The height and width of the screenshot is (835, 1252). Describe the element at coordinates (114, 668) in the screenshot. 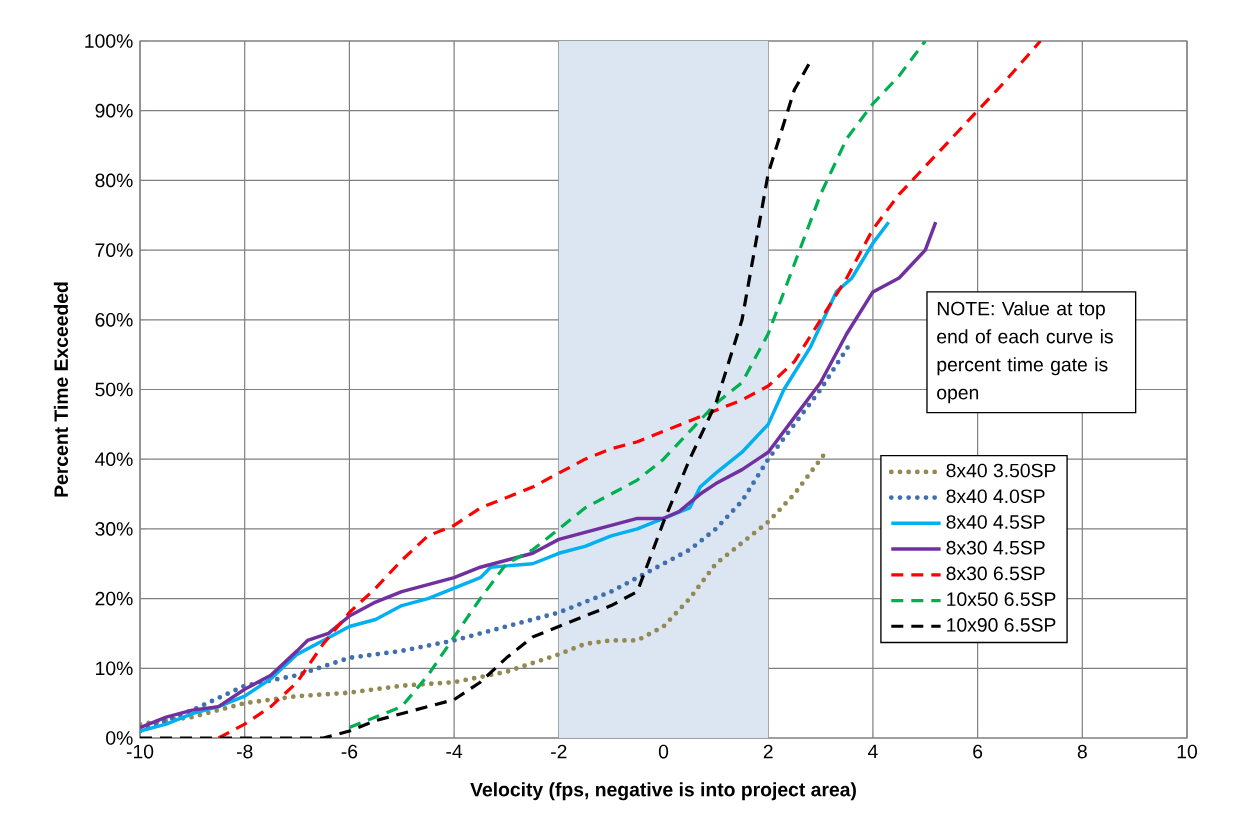

I see `y-tick-label: 10%` at that location.